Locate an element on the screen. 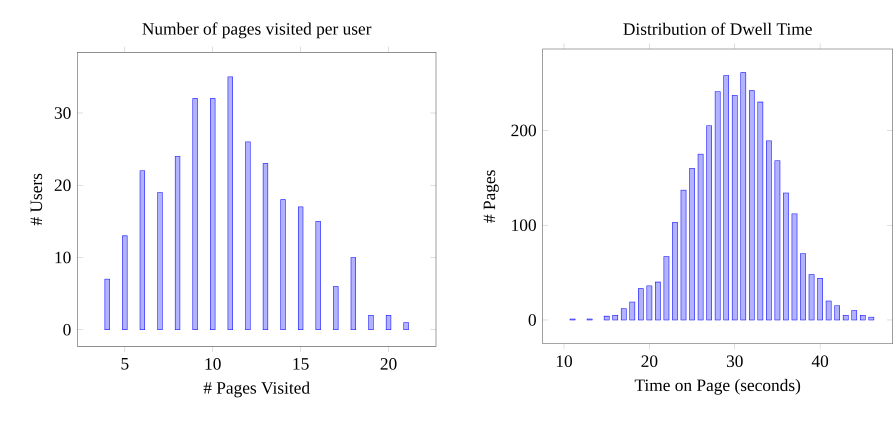  y-tick-label: 30 is located at coordinates (62, 113).